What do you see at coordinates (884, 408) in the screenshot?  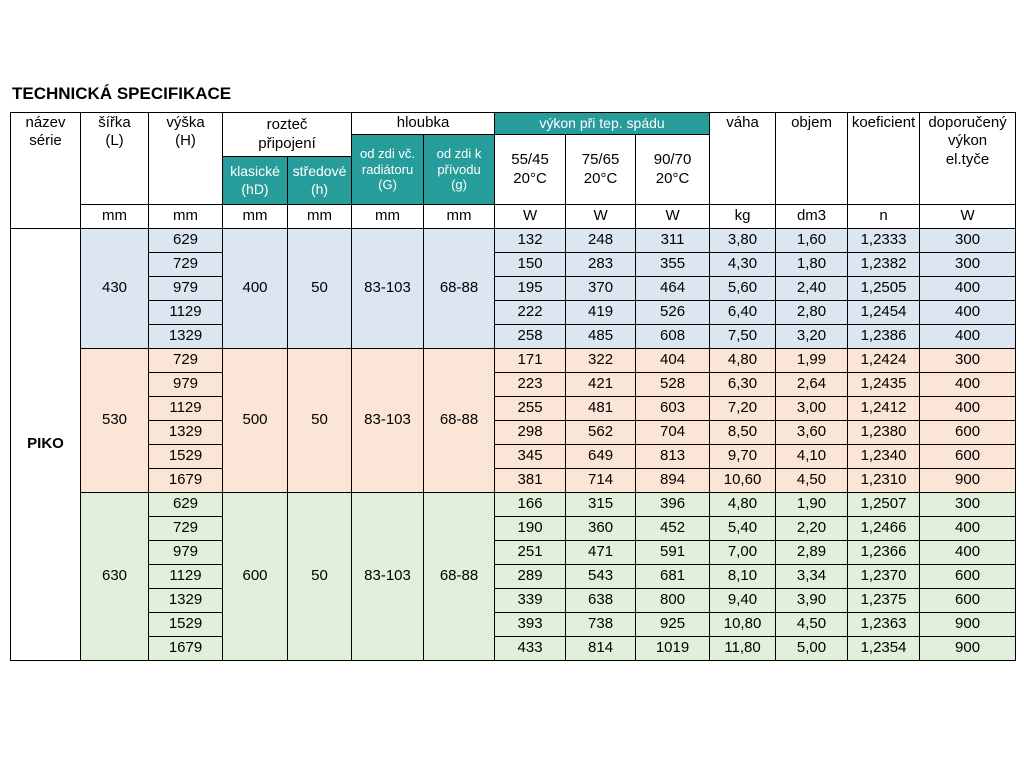 I see `coefficient-cell: 1,2412` at bounding box center [884, 408].